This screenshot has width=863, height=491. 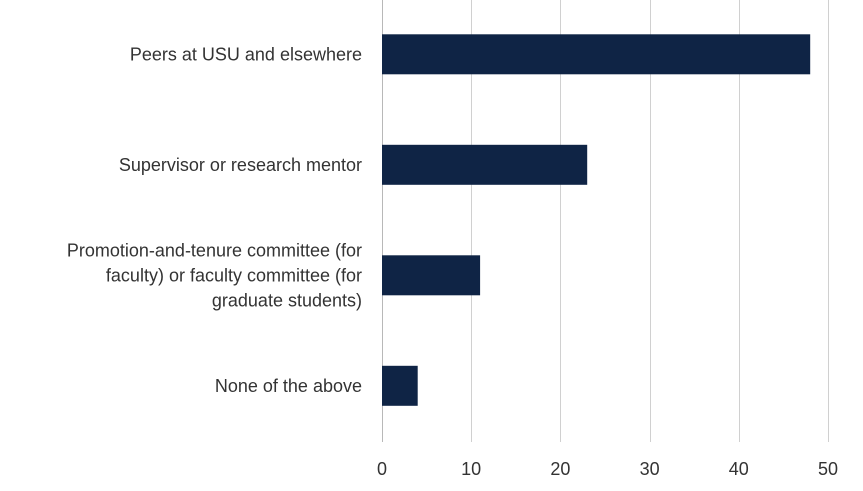 What do you see at coordinates (287, 300) in the screenshot?
I see `category-label-line: graduate students)` at bounding box center [287, 300].